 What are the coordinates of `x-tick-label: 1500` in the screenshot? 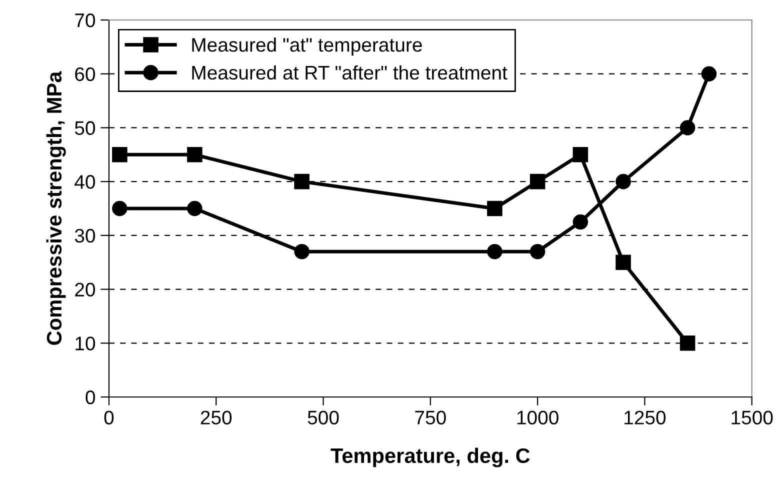 It's located at (752, 417).